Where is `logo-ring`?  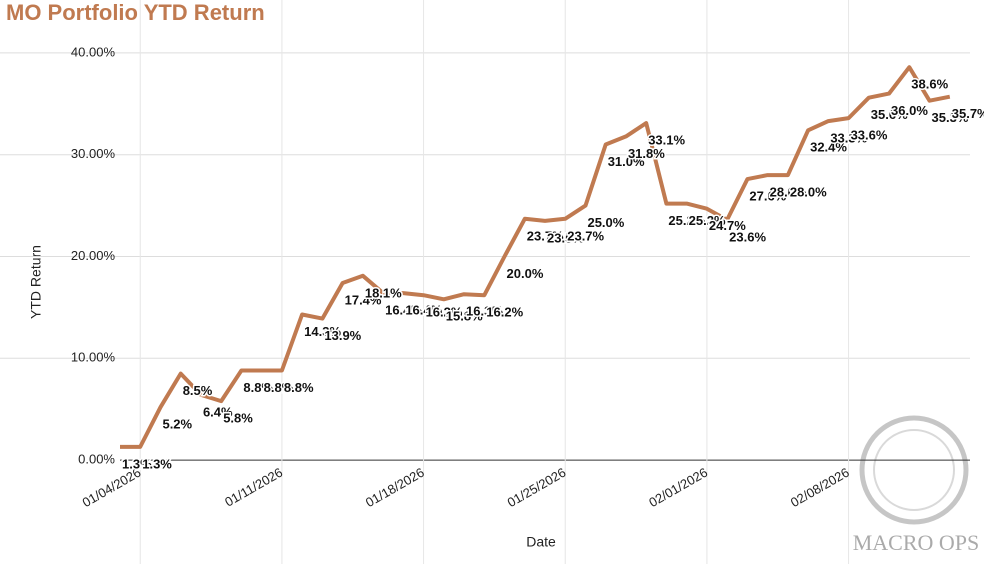
logo-ring is located at coordinates (914, 470).